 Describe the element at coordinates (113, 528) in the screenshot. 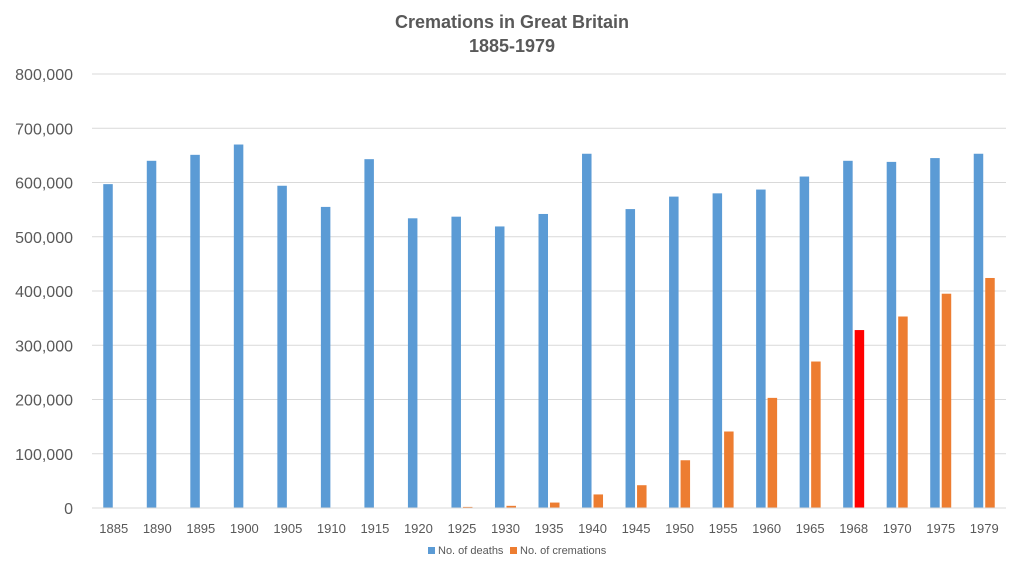

I see `x-tick-label: 1885` at that location.